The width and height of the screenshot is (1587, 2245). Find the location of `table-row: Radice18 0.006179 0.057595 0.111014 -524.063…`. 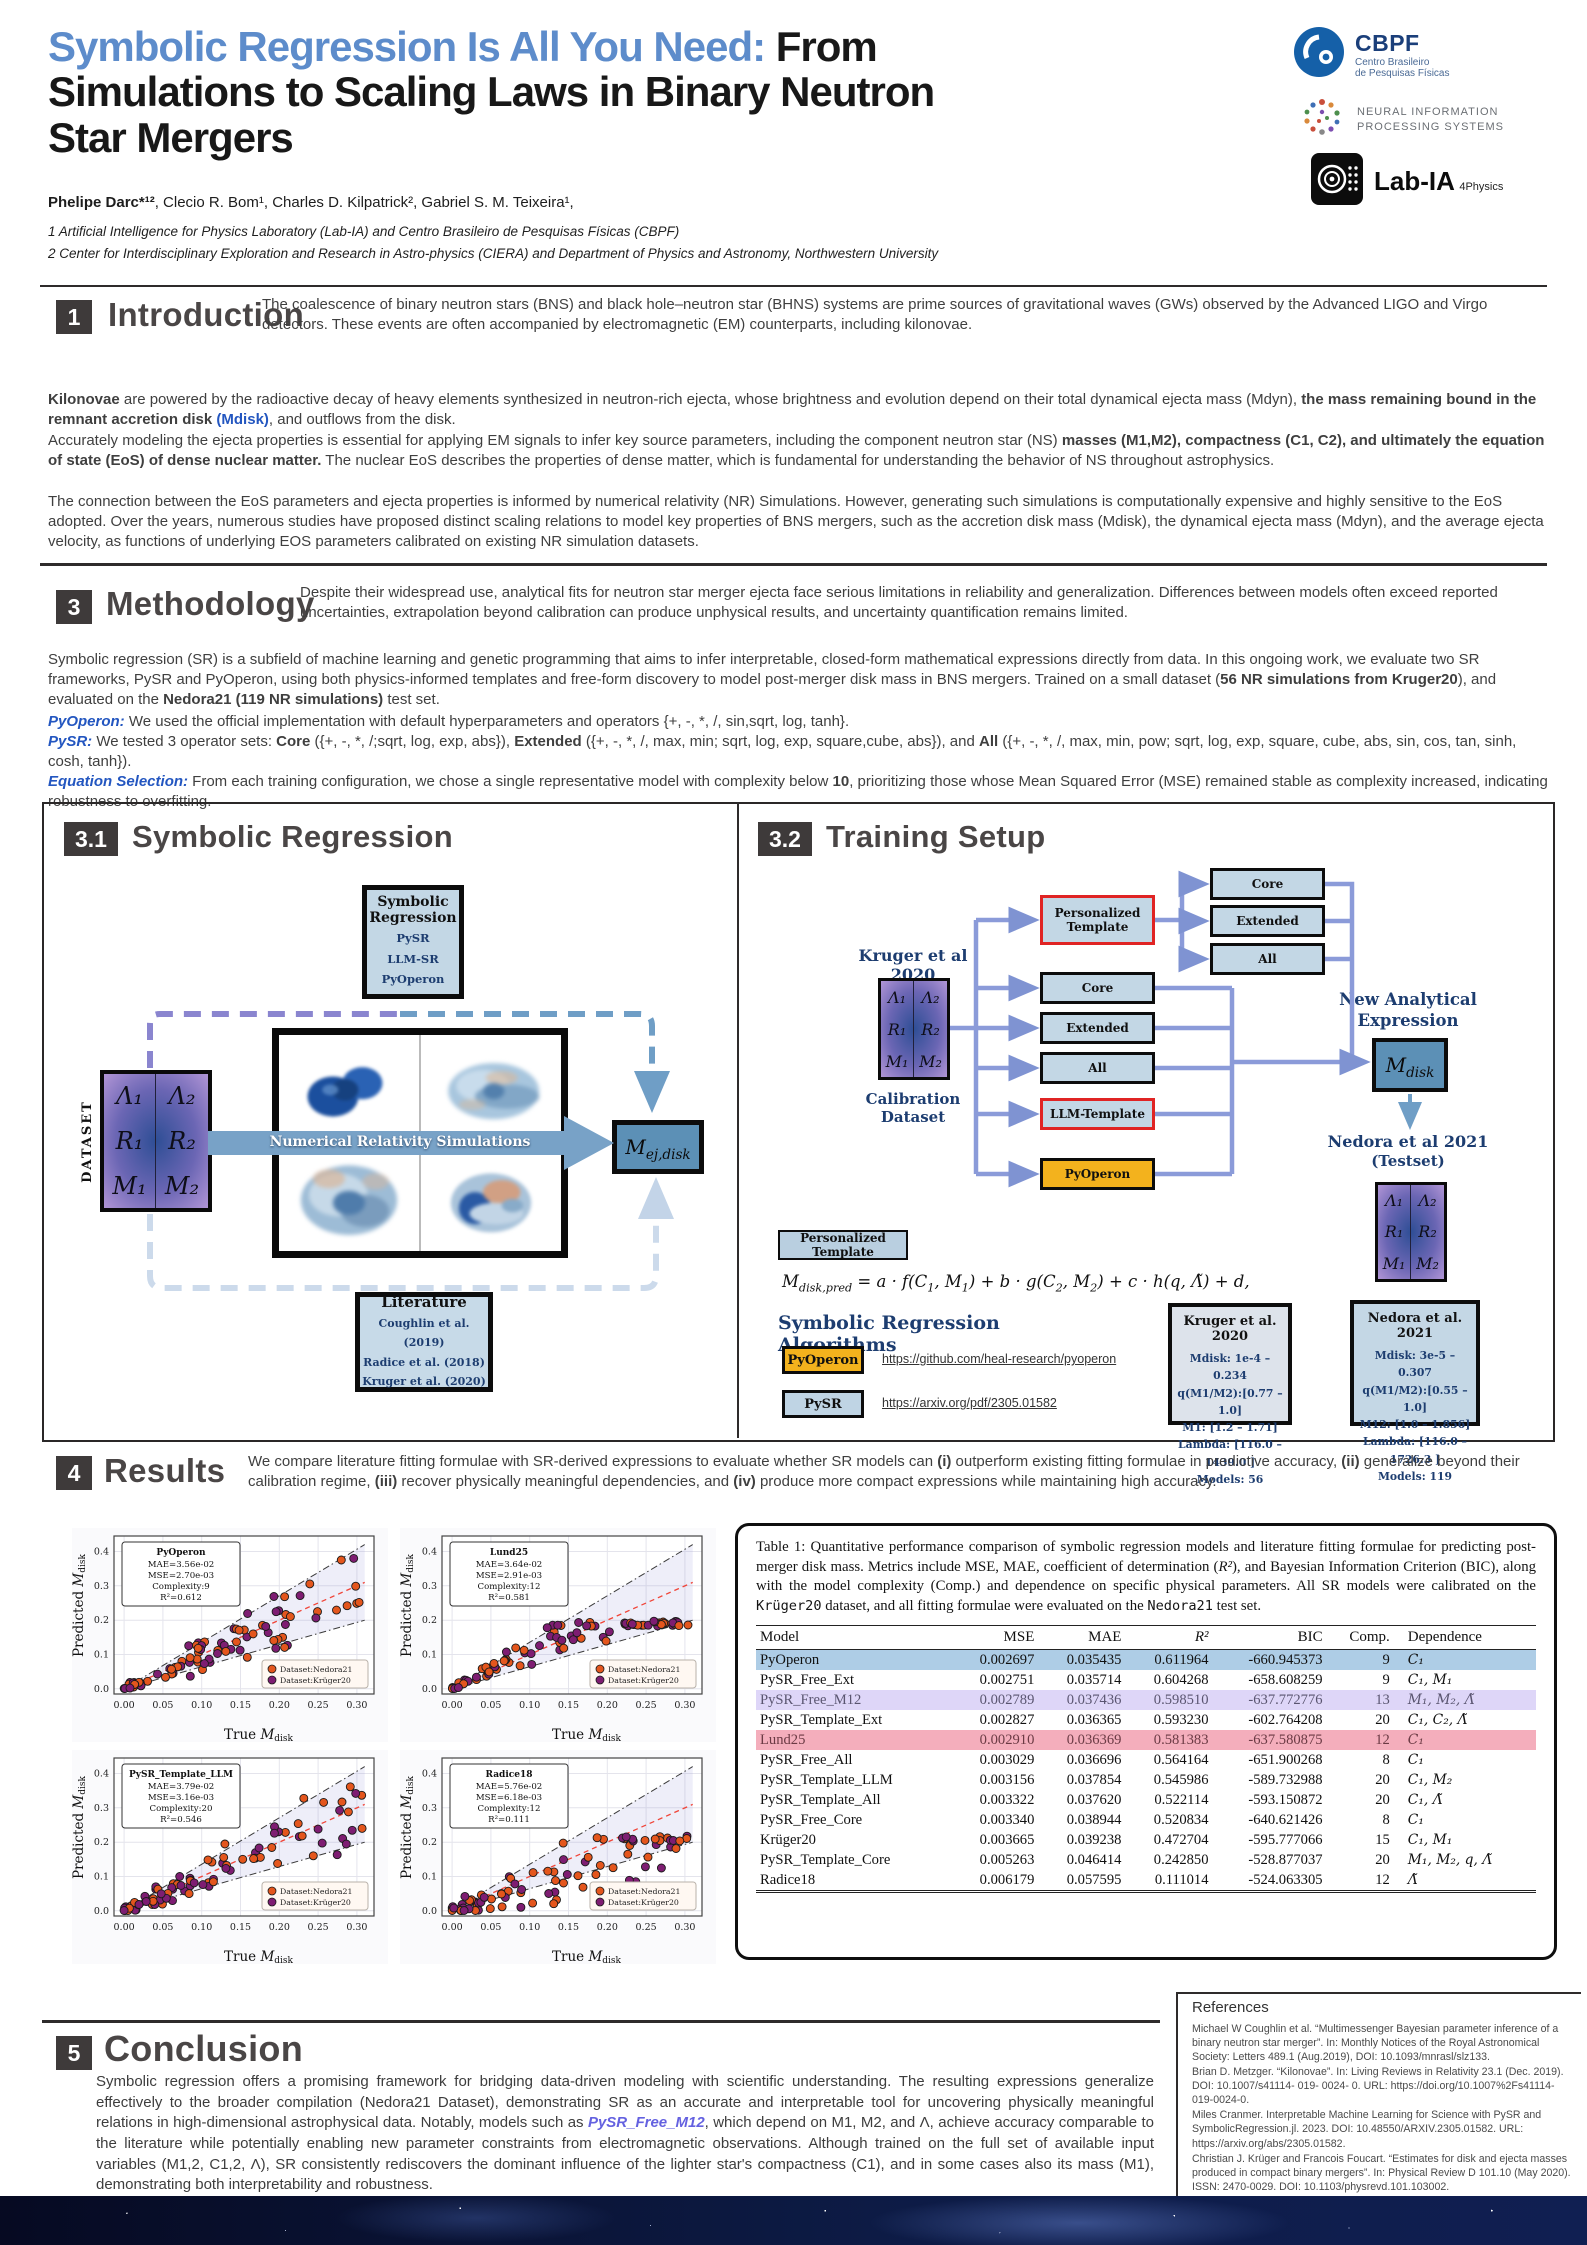

table-row: Radice18 0.006179 0.057595 0.111014 -524.063… is located at coordinates (1146, 1882).